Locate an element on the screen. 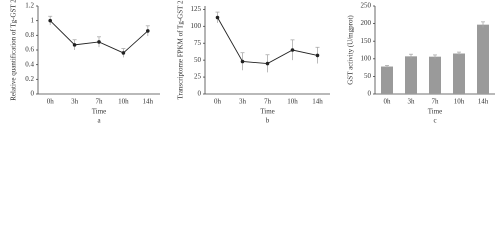 The image size is (500, 240). y-tick-label: 200 is located at coordinates (366, 23).